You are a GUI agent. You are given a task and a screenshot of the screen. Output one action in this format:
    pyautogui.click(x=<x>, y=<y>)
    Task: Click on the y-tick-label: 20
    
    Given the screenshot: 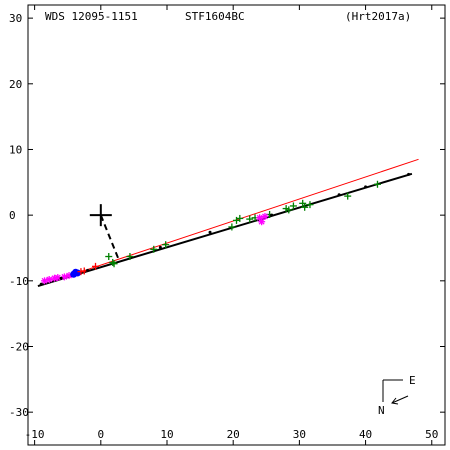 What is the action you would take?
    pyautogui.click(x=15, y=84)
    